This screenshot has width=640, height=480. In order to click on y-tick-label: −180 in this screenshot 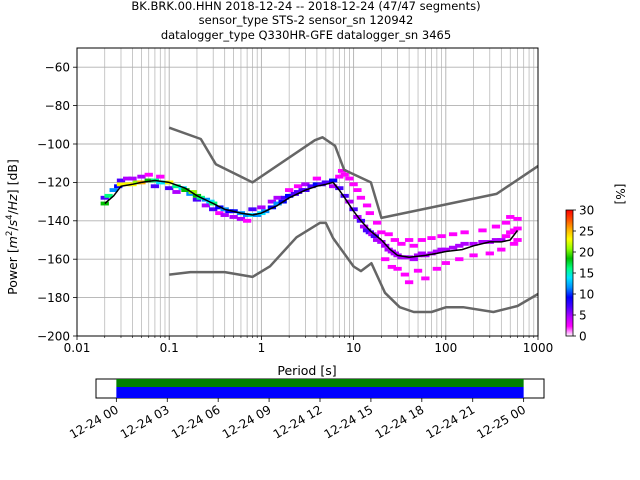, I will do `click(53, 298)`.